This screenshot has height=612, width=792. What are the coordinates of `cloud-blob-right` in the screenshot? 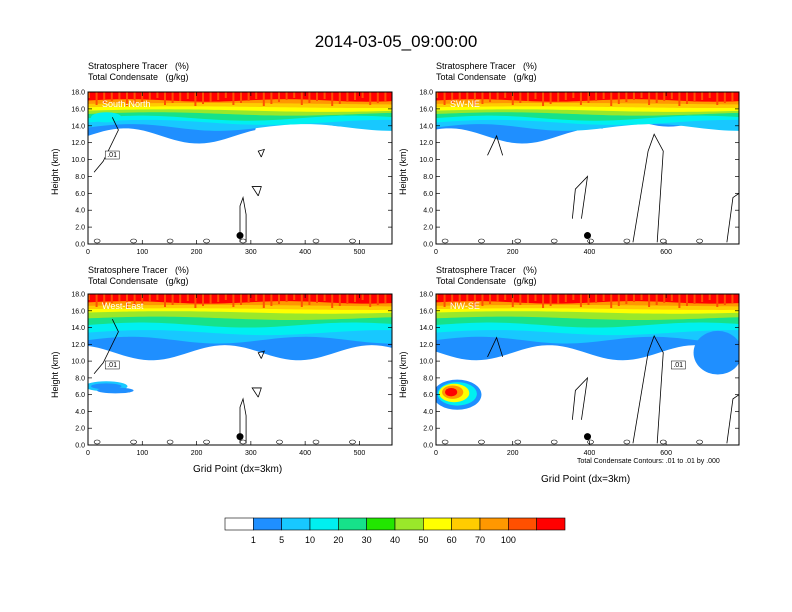 It's located at (716, 352).